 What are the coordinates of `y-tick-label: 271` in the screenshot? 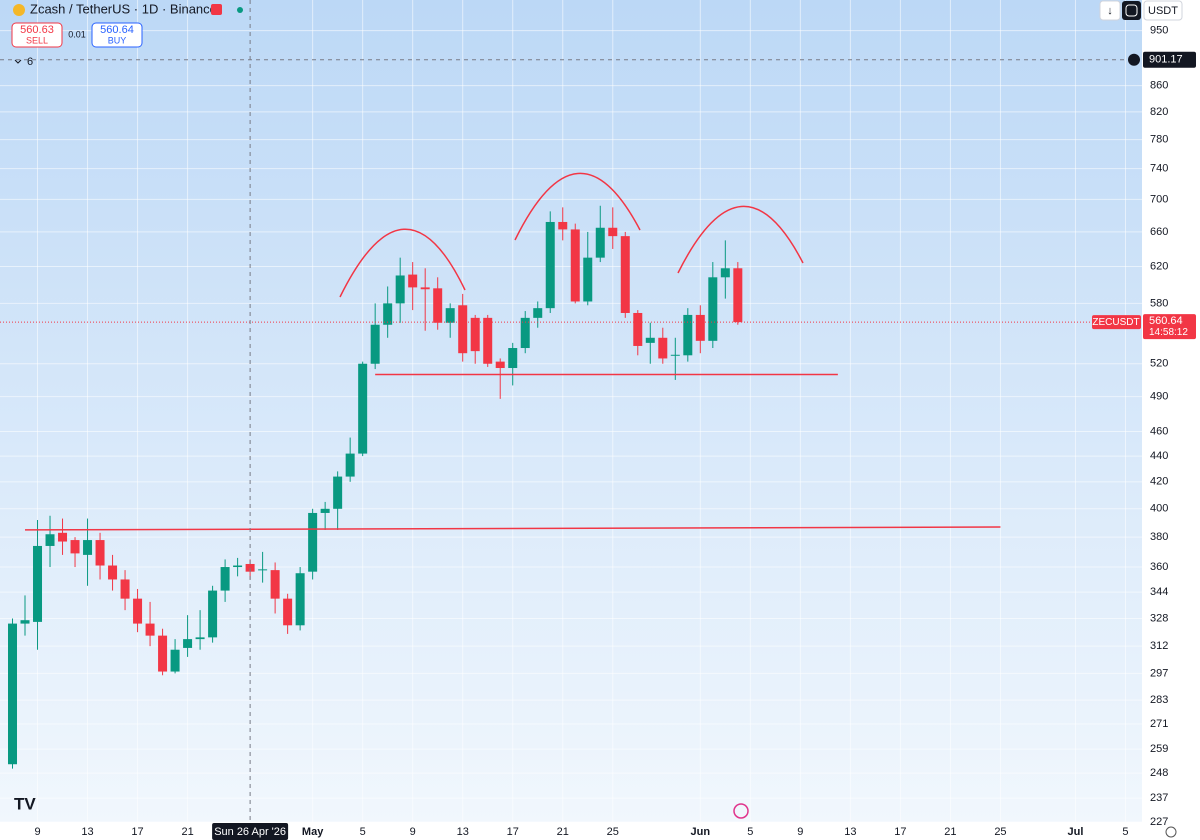 It's located at (1159, 724).